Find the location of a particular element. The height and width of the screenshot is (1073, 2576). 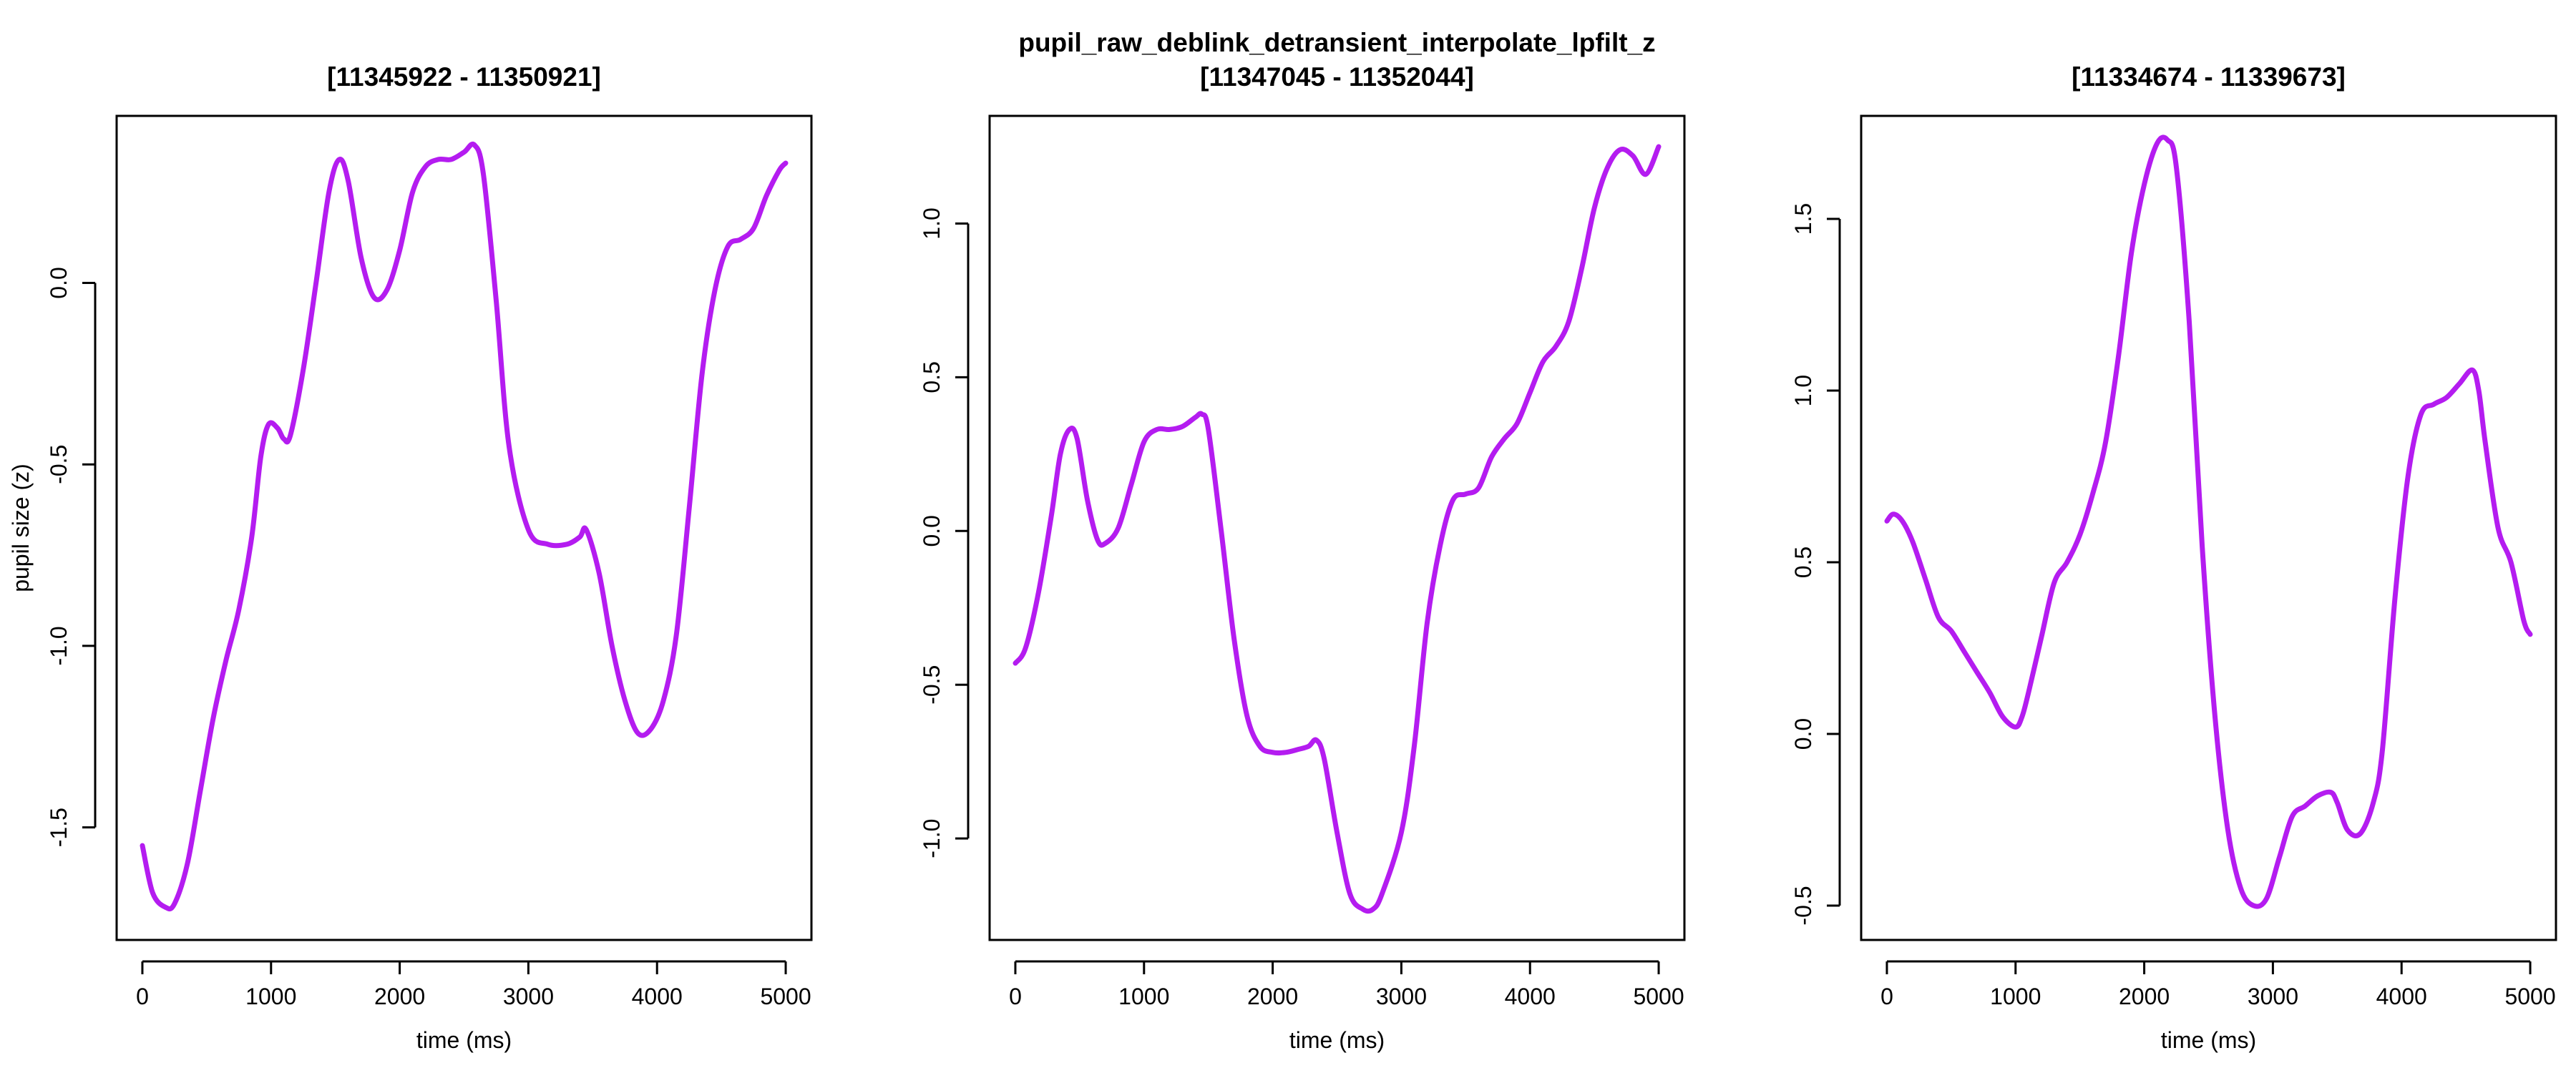

panel-title: [11347045 - 11352044] is located at coordinates (1337, 77).